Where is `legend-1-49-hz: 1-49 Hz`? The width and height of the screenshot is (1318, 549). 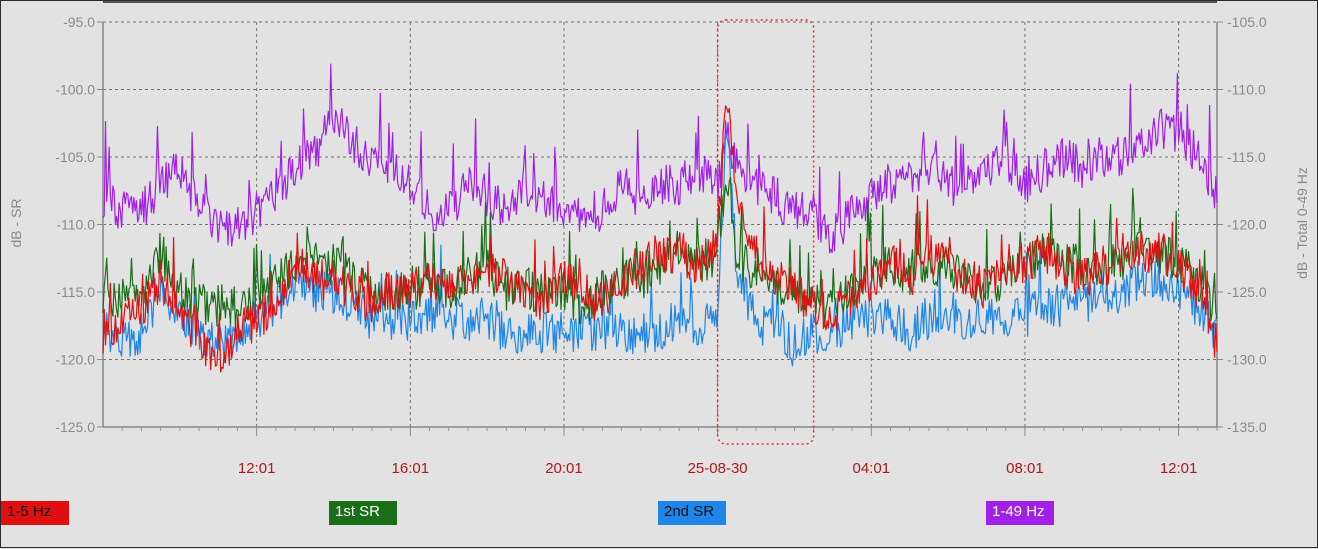 legend-1-49-hz: 1-49 Hz is located at coordinates (1020, 513).